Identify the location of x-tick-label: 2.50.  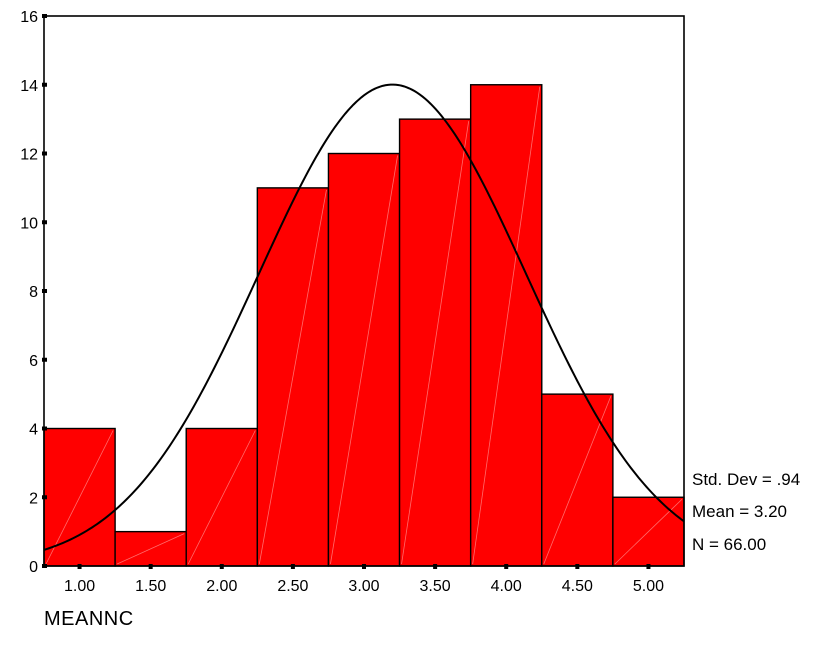
(292, 586).